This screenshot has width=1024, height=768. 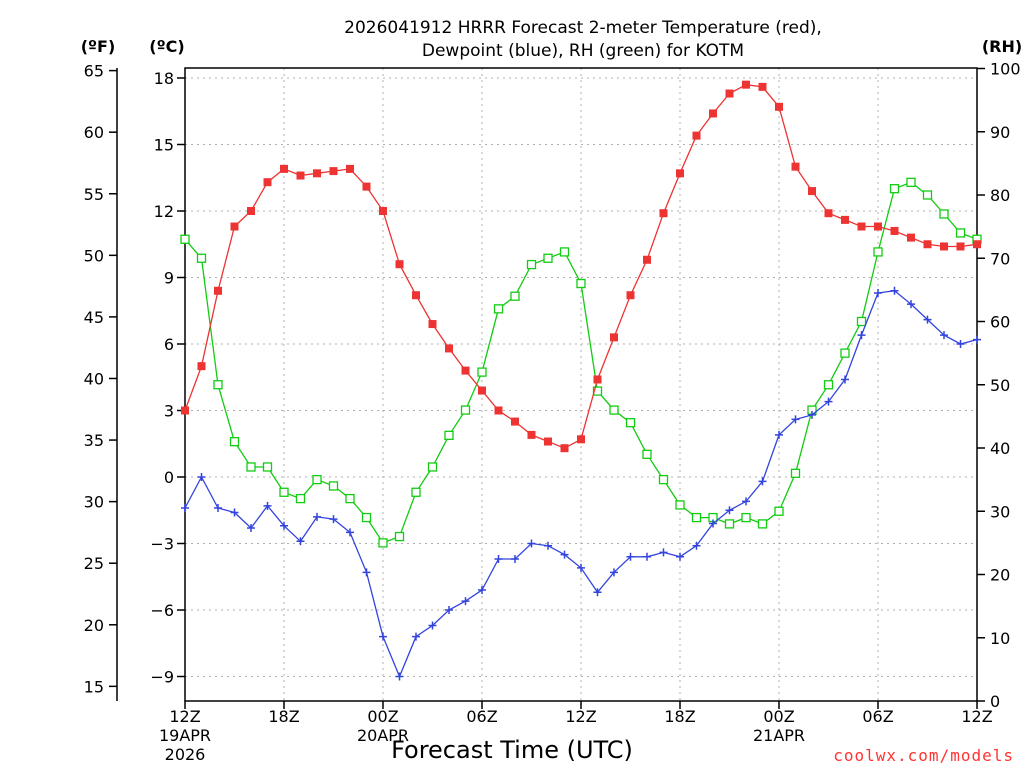 I want to click on fahrenheit-tick-label: 45, so click(x=94, y=317).